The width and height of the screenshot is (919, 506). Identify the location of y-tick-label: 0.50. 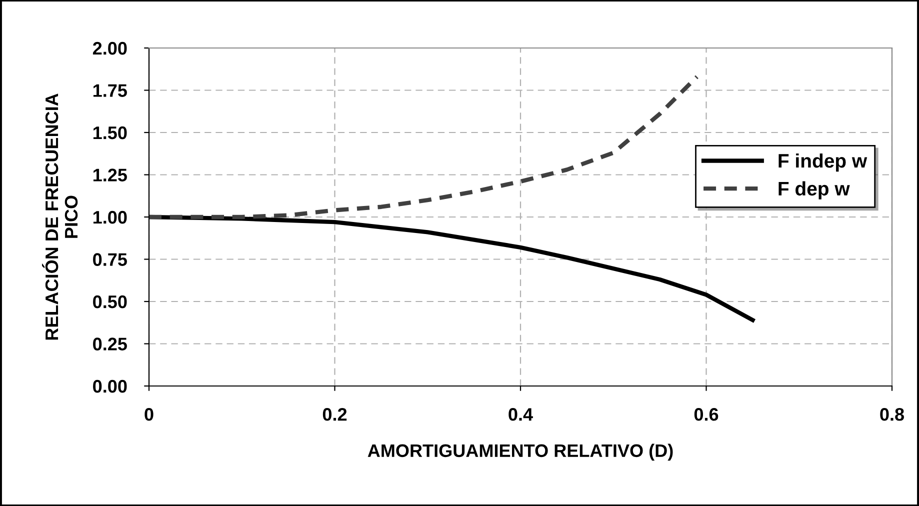
(110, 301).